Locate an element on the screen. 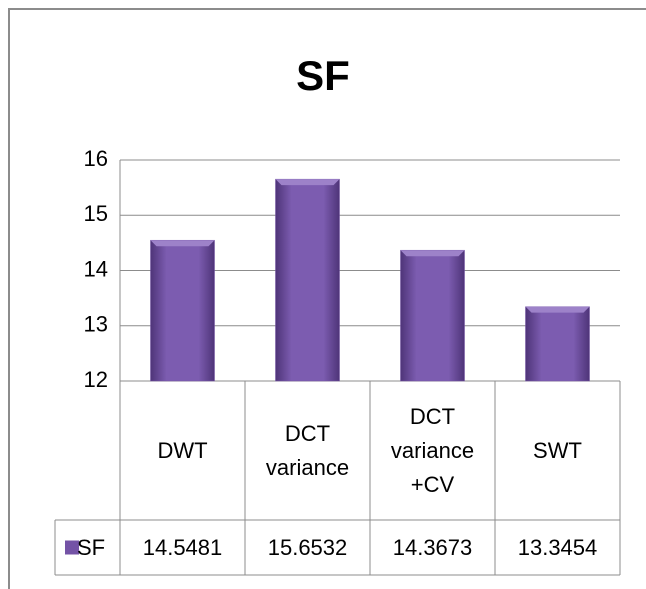 The width and height of the screenshot is (646, 589). x-category-label: SWT is located at coordinates (557, 450).